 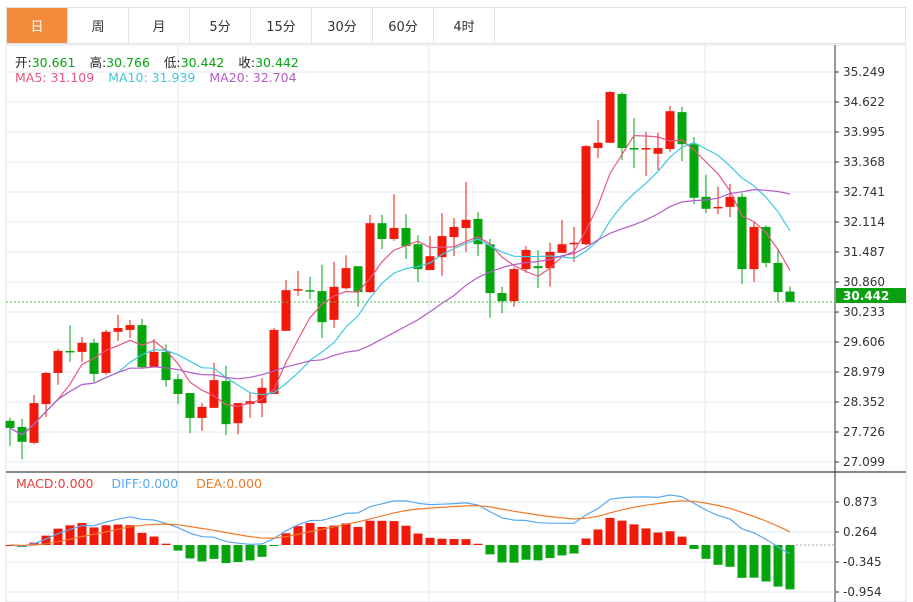 I want to click on close-value: 30.442, so click(x=277, y=62).